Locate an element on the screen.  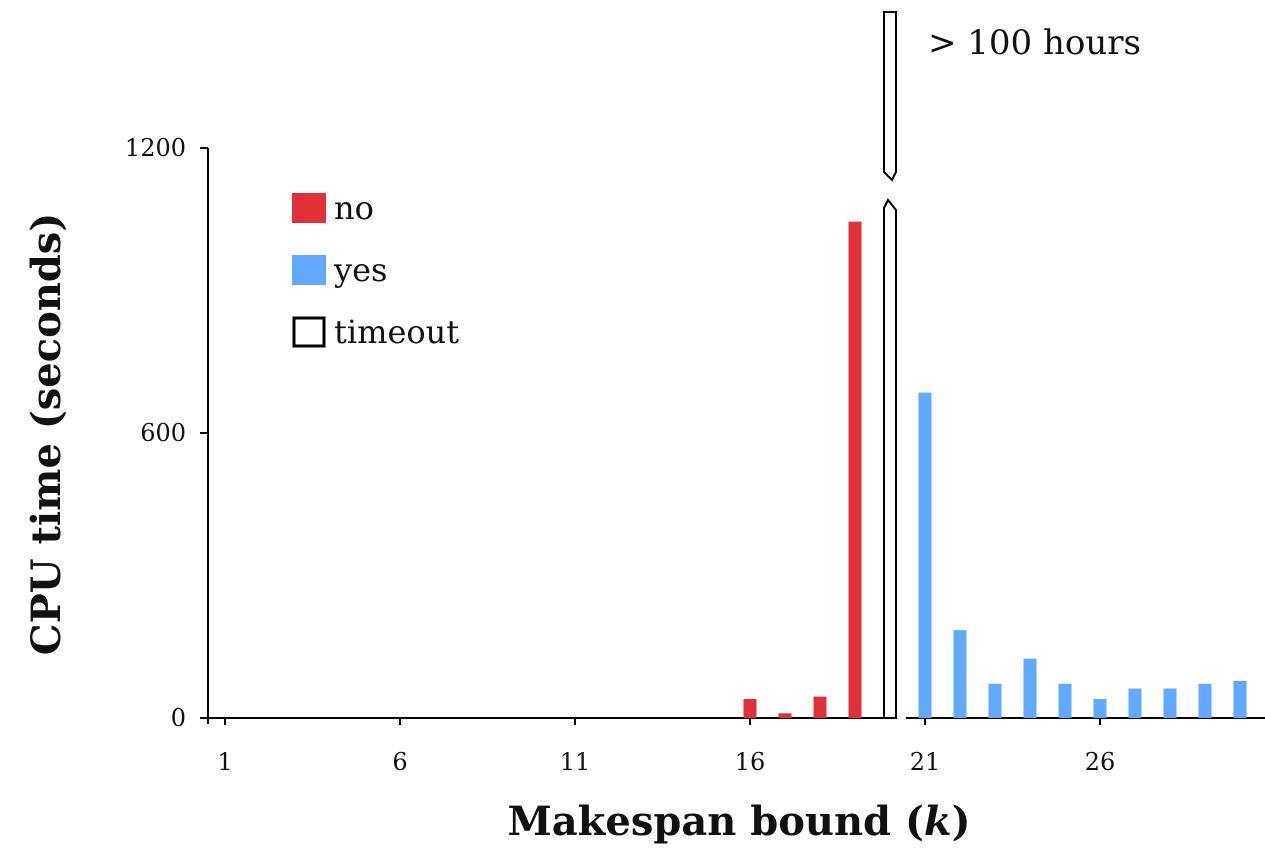
x-tick-label: 21 is located at coordinates (925, 762).